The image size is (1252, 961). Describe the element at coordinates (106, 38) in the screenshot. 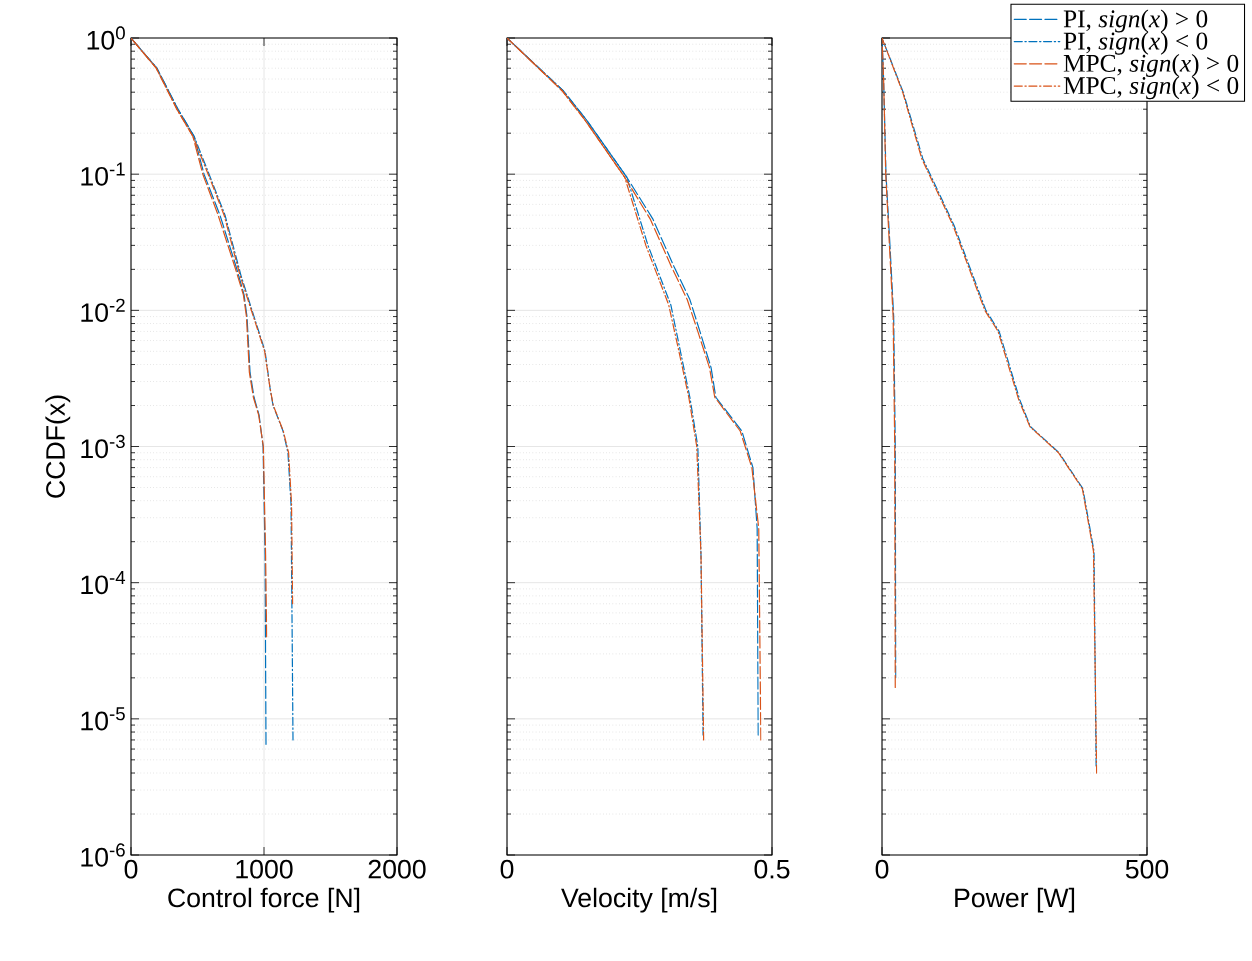

I see `y-tick-label: 10$^{0}$` at that location.